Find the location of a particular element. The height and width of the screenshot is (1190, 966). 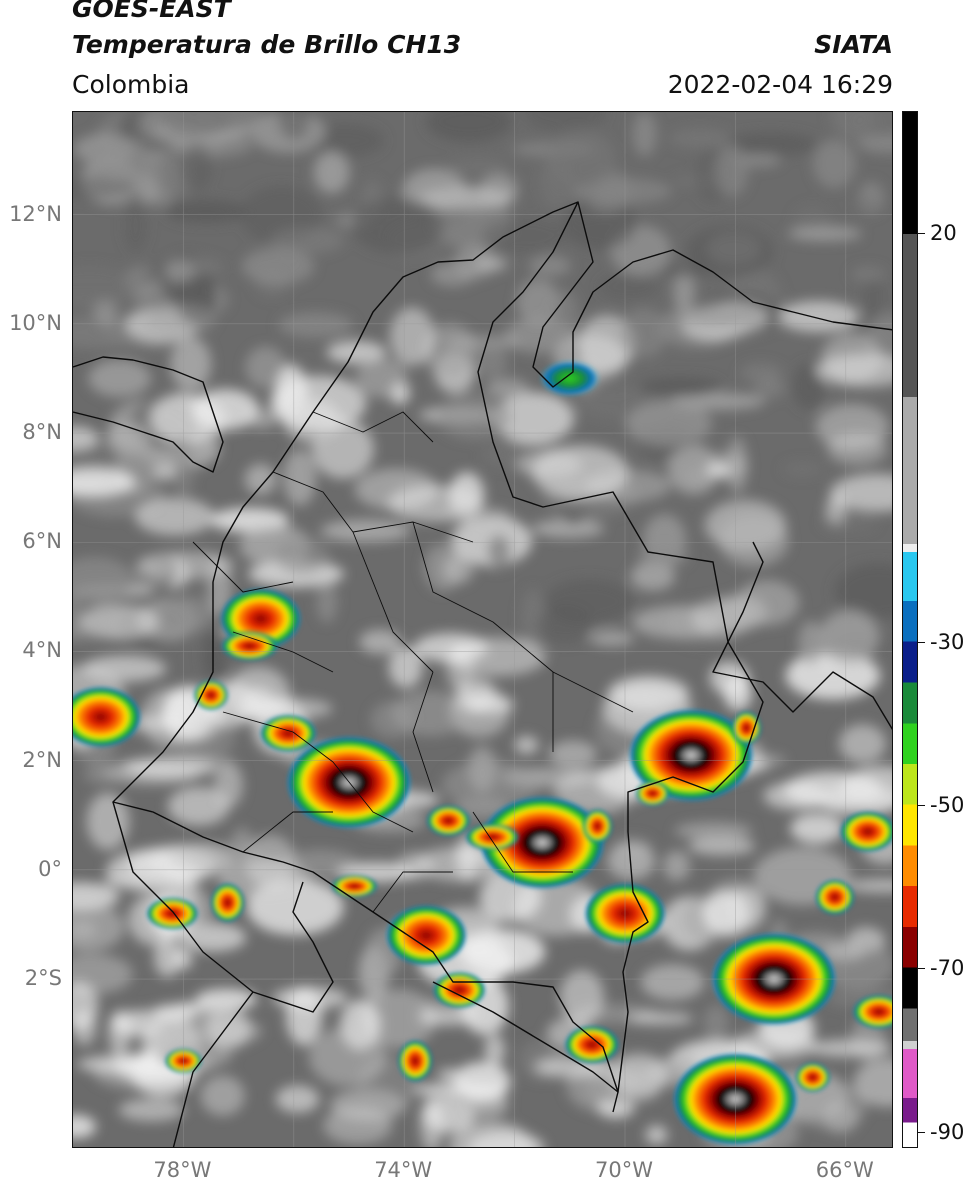

latitude-label: 0° is located at coordinates (50, 868).